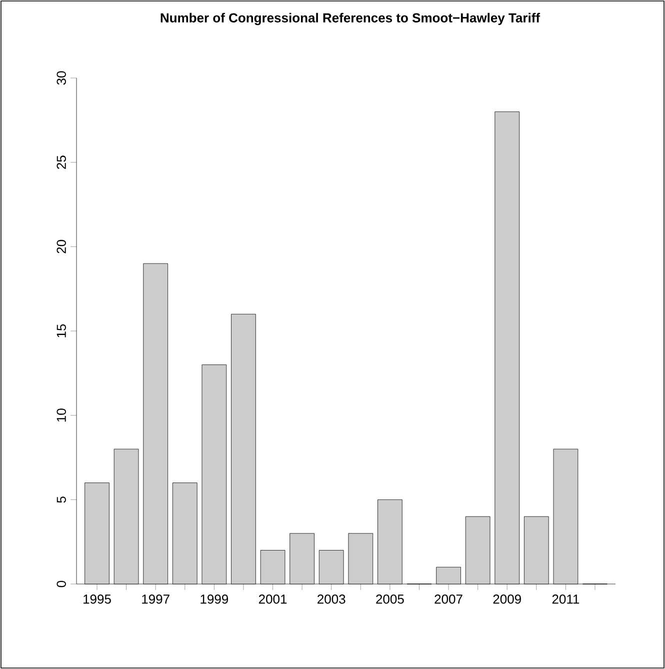  Describe the element at coordinates (507, 599) in the screenshot. I see `x-tick-label: 2009` at that location.